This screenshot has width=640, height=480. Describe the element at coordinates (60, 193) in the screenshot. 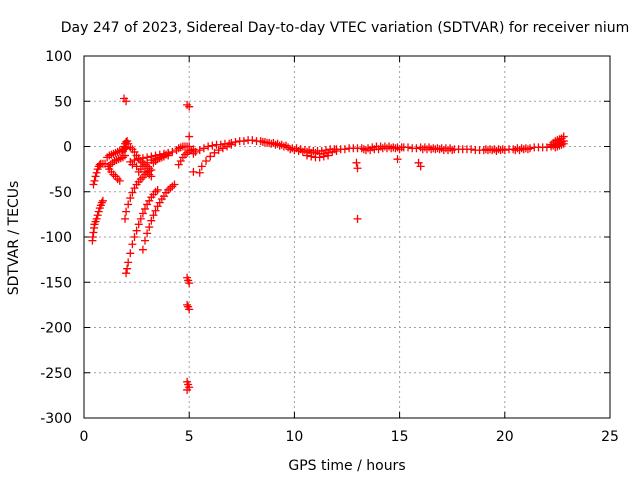

I see `y-tick-label: -50` at that location.